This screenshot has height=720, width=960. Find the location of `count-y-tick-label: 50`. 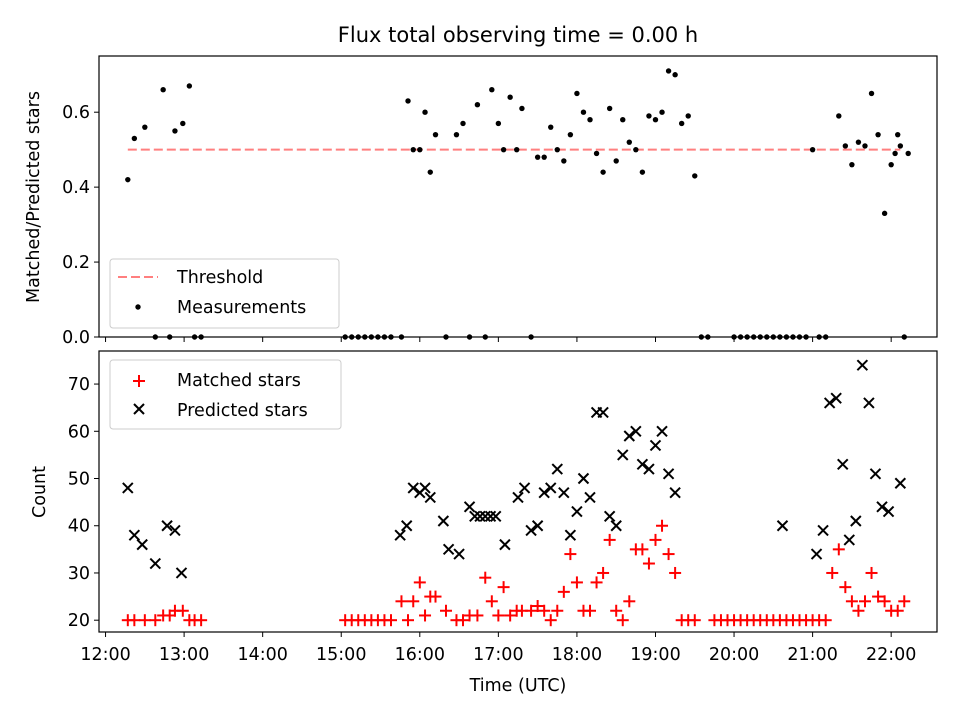

count-y-tick-label: 50 is located at coordinates (79, 480).